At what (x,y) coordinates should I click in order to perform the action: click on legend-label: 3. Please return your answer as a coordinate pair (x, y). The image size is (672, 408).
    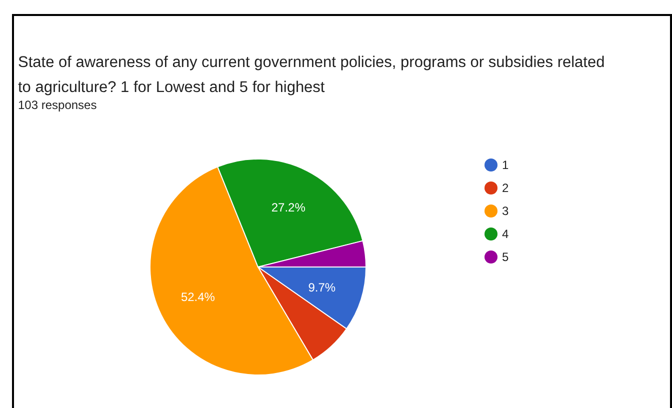
    Looking at the image, I should click on (505, 211).